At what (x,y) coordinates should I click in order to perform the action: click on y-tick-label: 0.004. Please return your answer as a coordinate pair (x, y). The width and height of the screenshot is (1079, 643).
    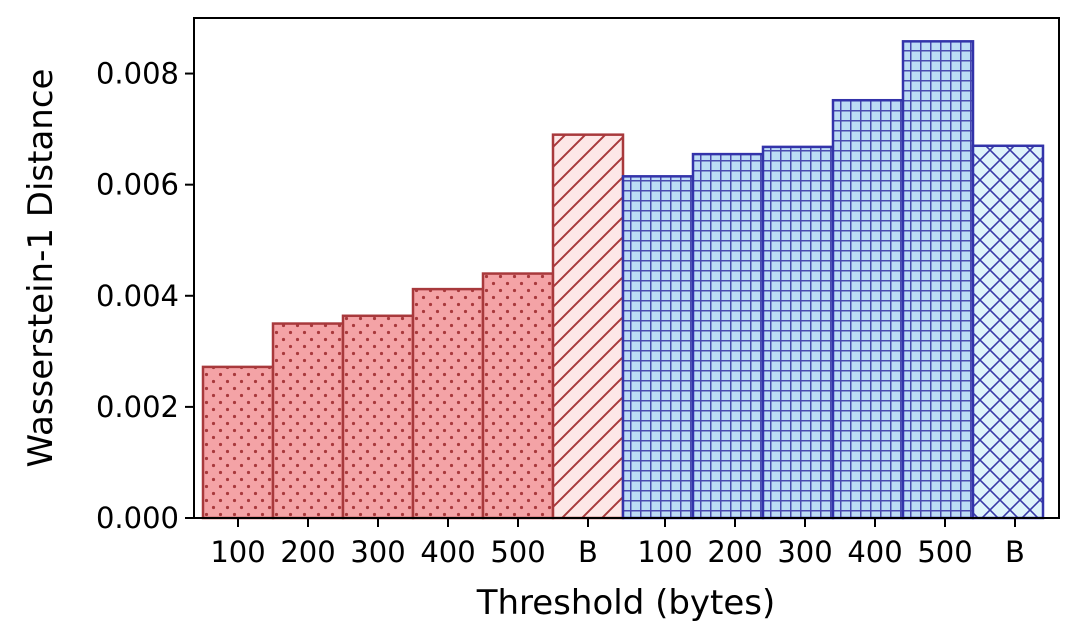
    Looking at the image, I should click on (137, 296).